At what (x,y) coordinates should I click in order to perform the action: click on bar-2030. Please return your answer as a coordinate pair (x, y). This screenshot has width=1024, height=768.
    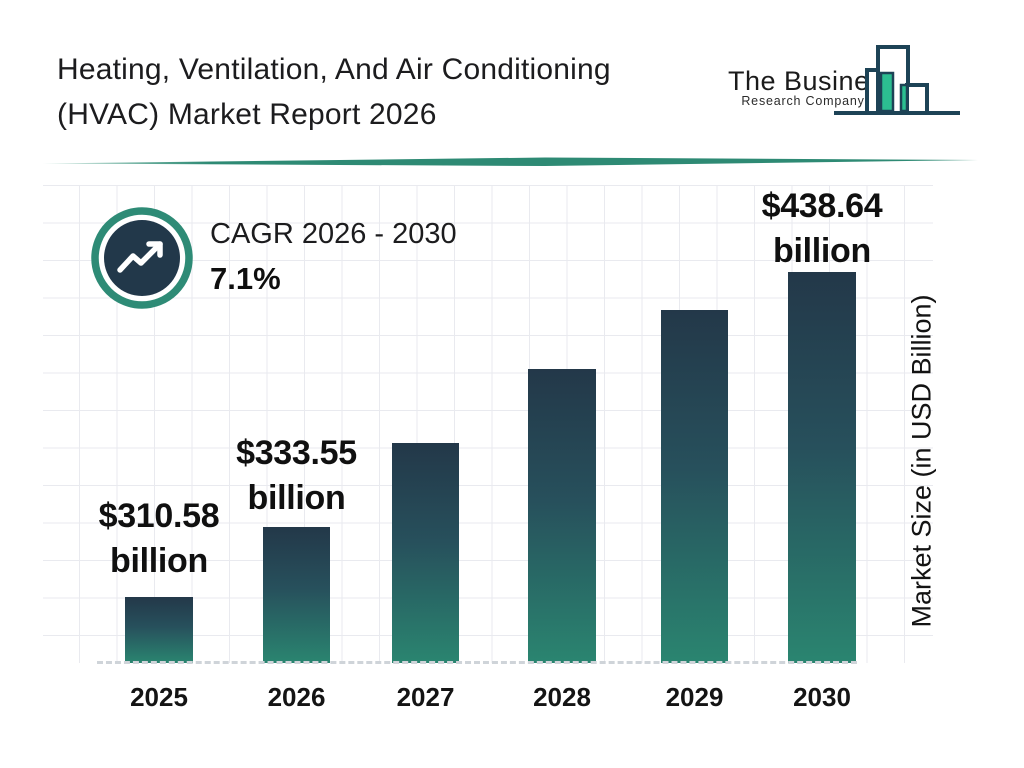
    Looking at the image, I should click on (822, 467).